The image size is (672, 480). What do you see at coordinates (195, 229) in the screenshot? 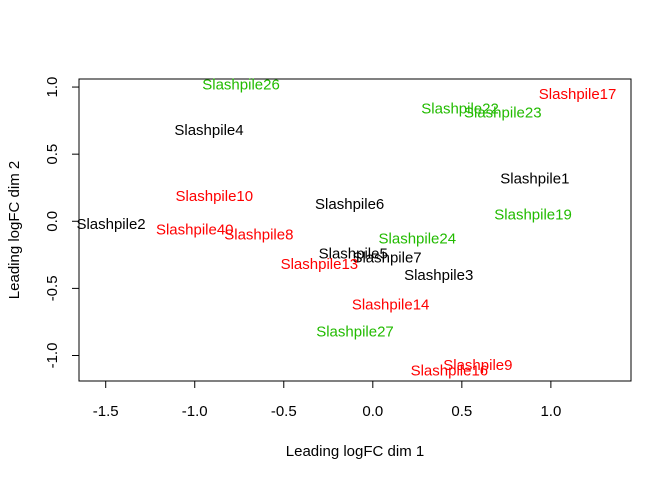
I see `point-label: Slashpile40` at bounding box center [195, 229].